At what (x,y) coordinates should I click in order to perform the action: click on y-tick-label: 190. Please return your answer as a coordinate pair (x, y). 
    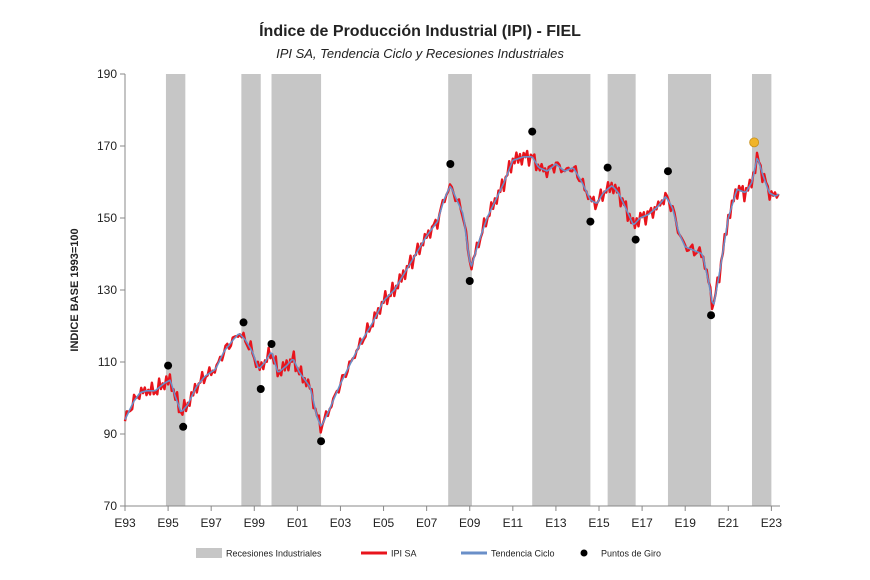
    Looking at the image, I should click on (107, 74).